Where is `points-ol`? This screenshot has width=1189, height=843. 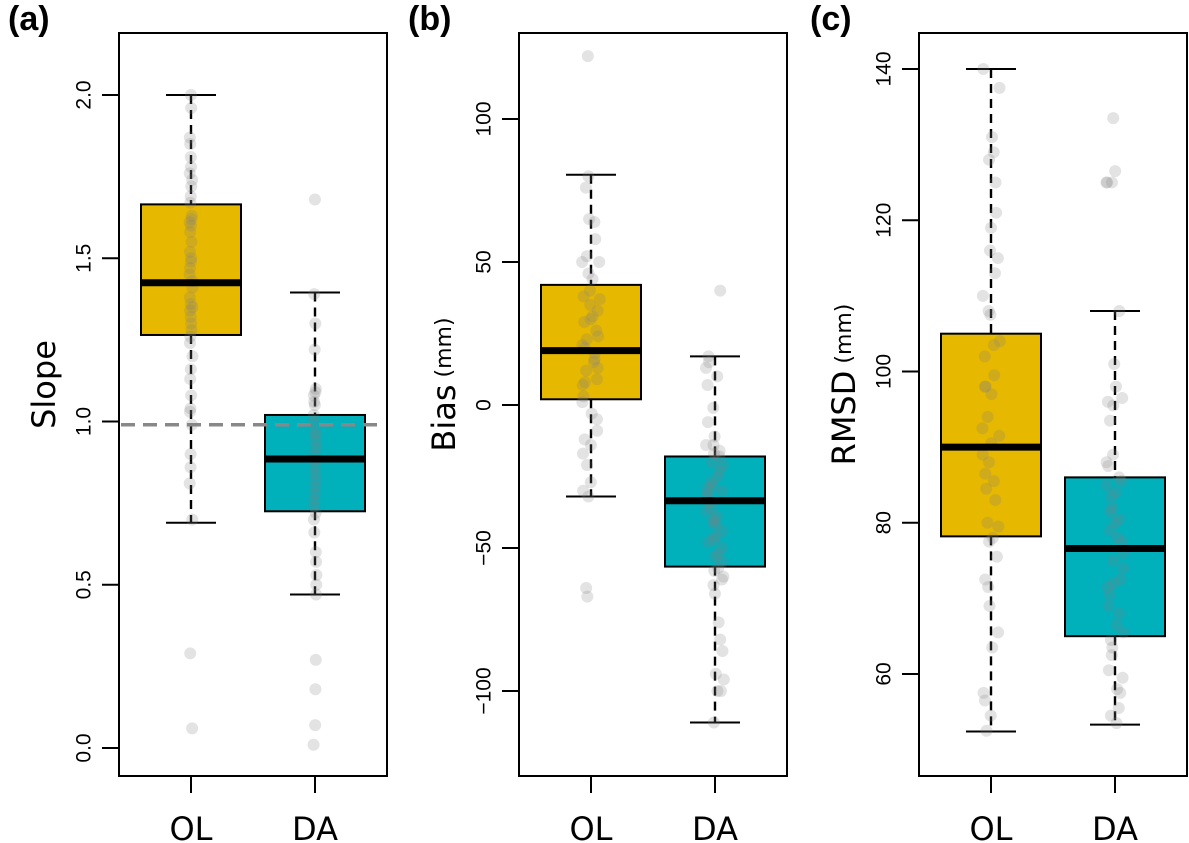 points-ol is located at coordinates (191, 412).